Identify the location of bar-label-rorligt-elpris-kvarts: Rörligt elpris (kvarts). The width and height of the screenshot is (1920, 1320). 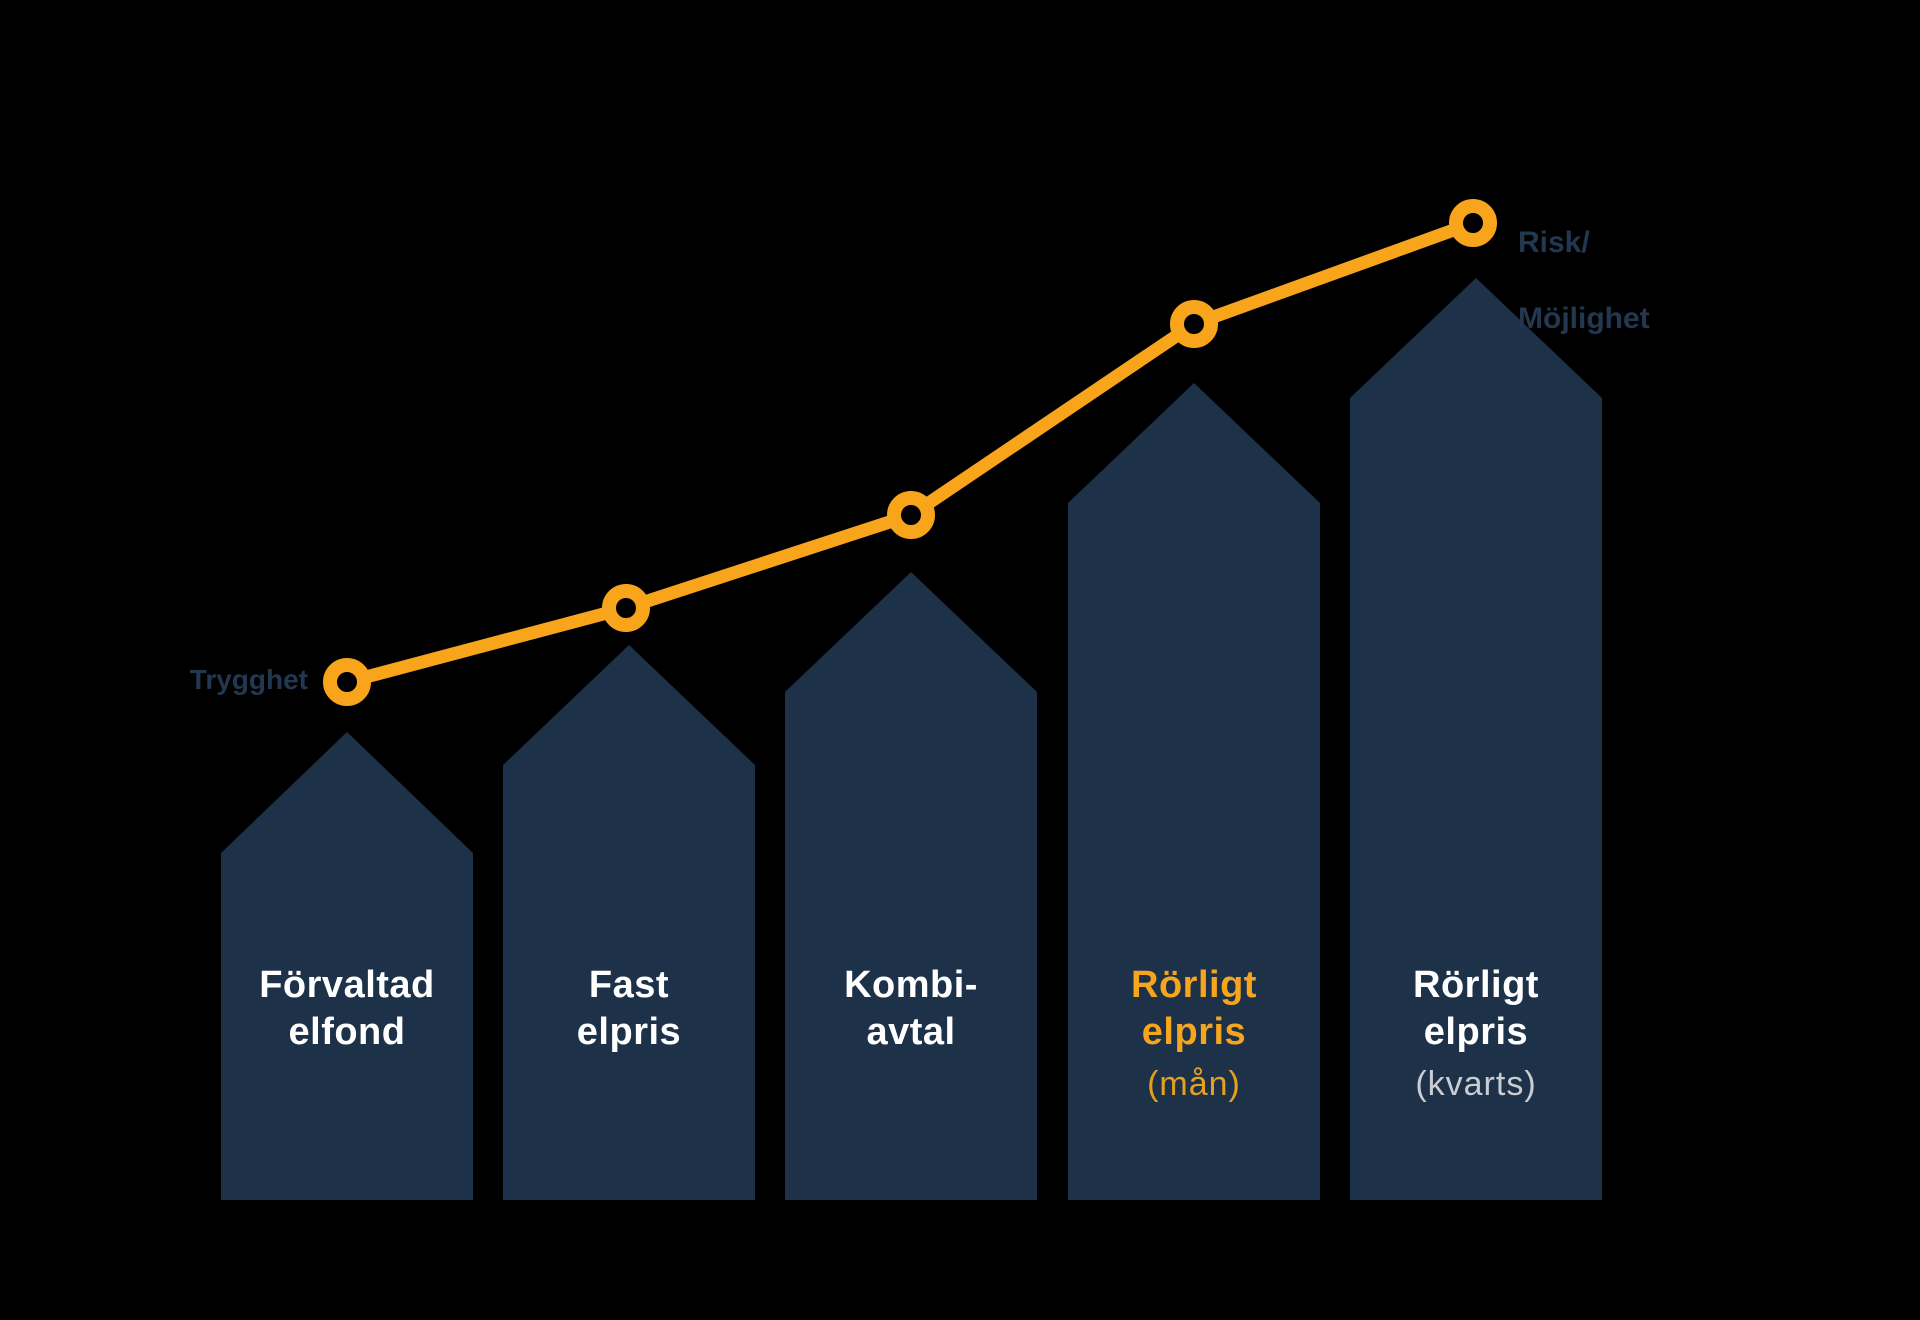
(1476, 1033).